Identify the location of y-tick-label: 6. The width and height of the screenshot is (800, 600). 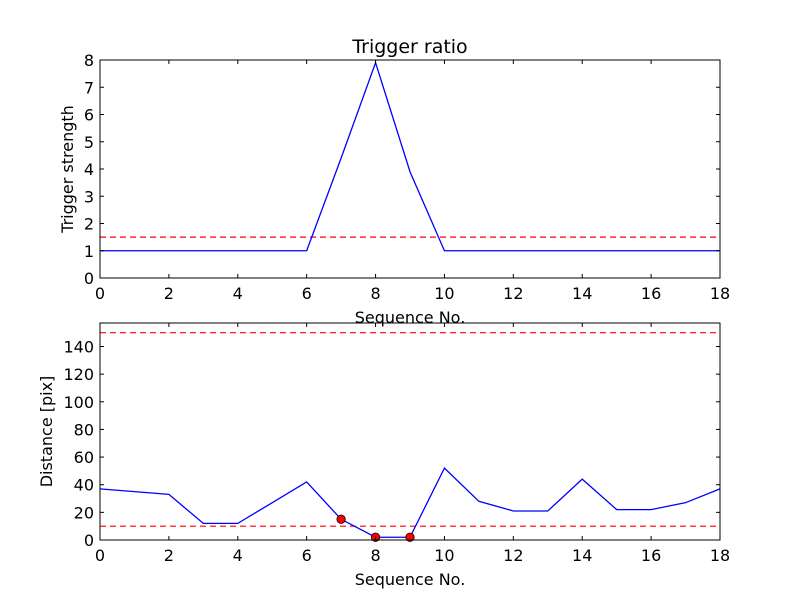
(89, 115).